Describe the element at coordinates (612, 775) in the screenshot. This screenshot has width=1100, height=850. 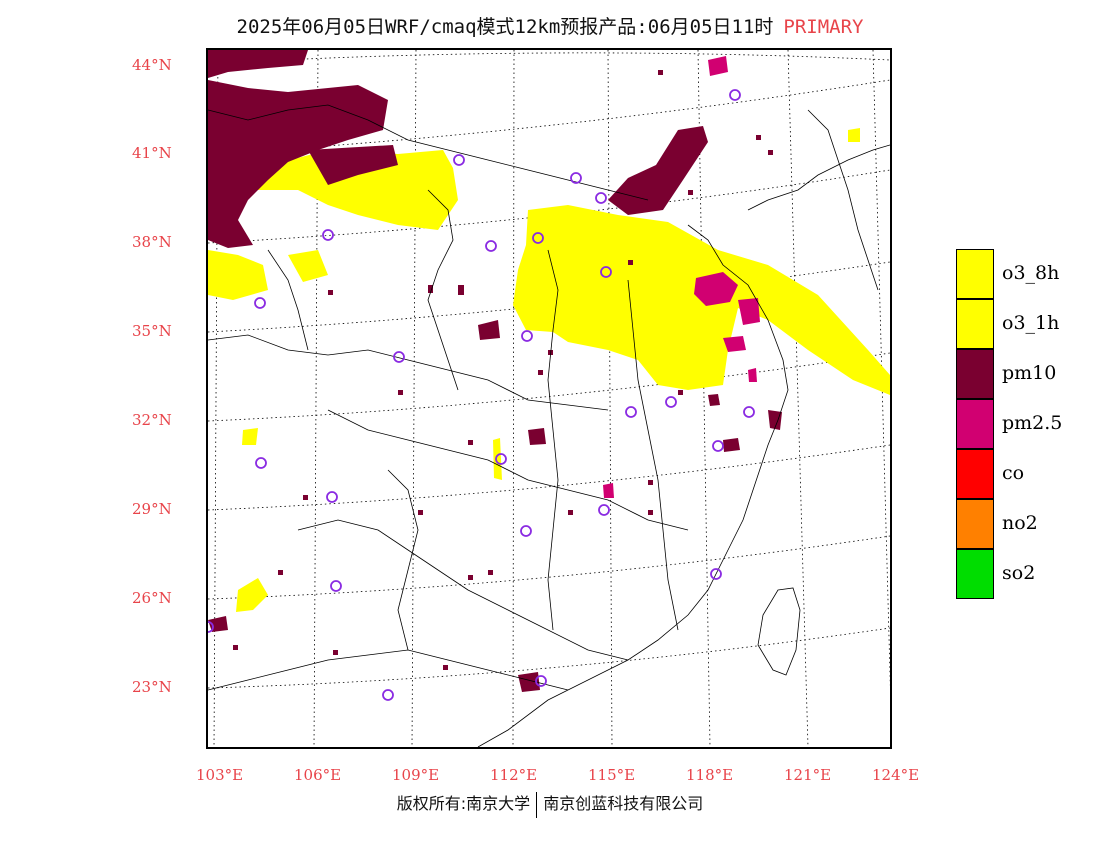
I see `lon-label-115: 115°E` at that location.